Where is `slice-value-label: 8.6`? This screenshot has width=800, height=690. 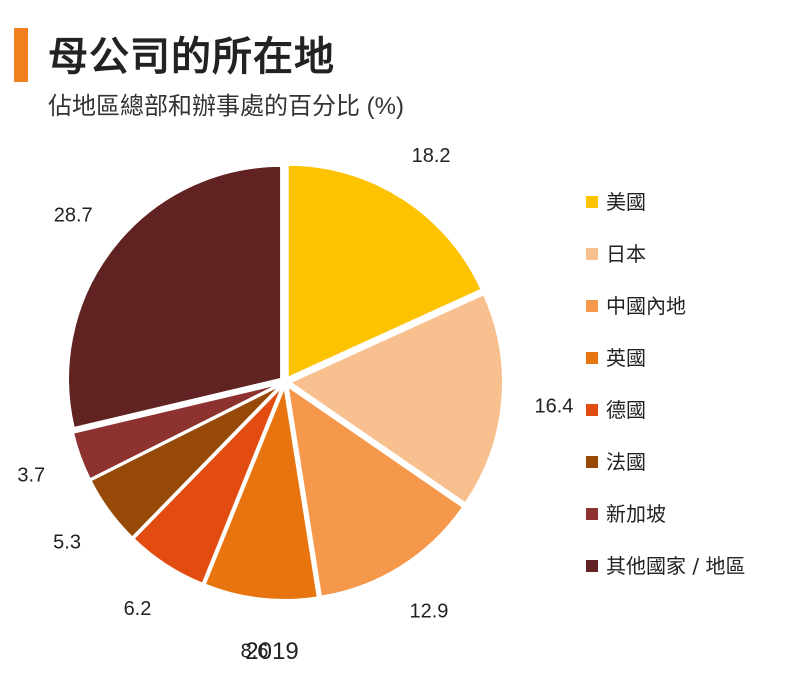 slice-value-label: 8.6 is located at coordinates (255, 651).